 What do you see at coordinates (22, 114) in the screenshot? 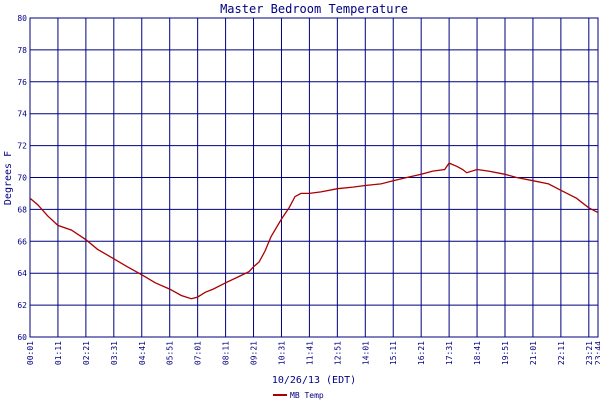
I see `y-tick-label: 74` at bounding box center [22, 114].